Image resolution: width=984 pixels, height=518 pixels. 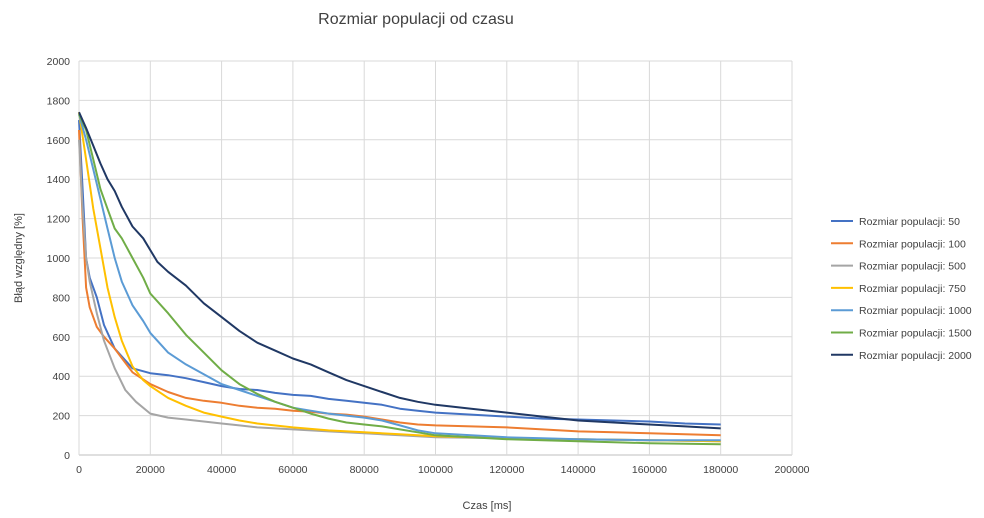 What do you see at coordinates (292, 470) in the screenshot?
I see `x-tick-label: 60000` at bounding box center [292, 470].